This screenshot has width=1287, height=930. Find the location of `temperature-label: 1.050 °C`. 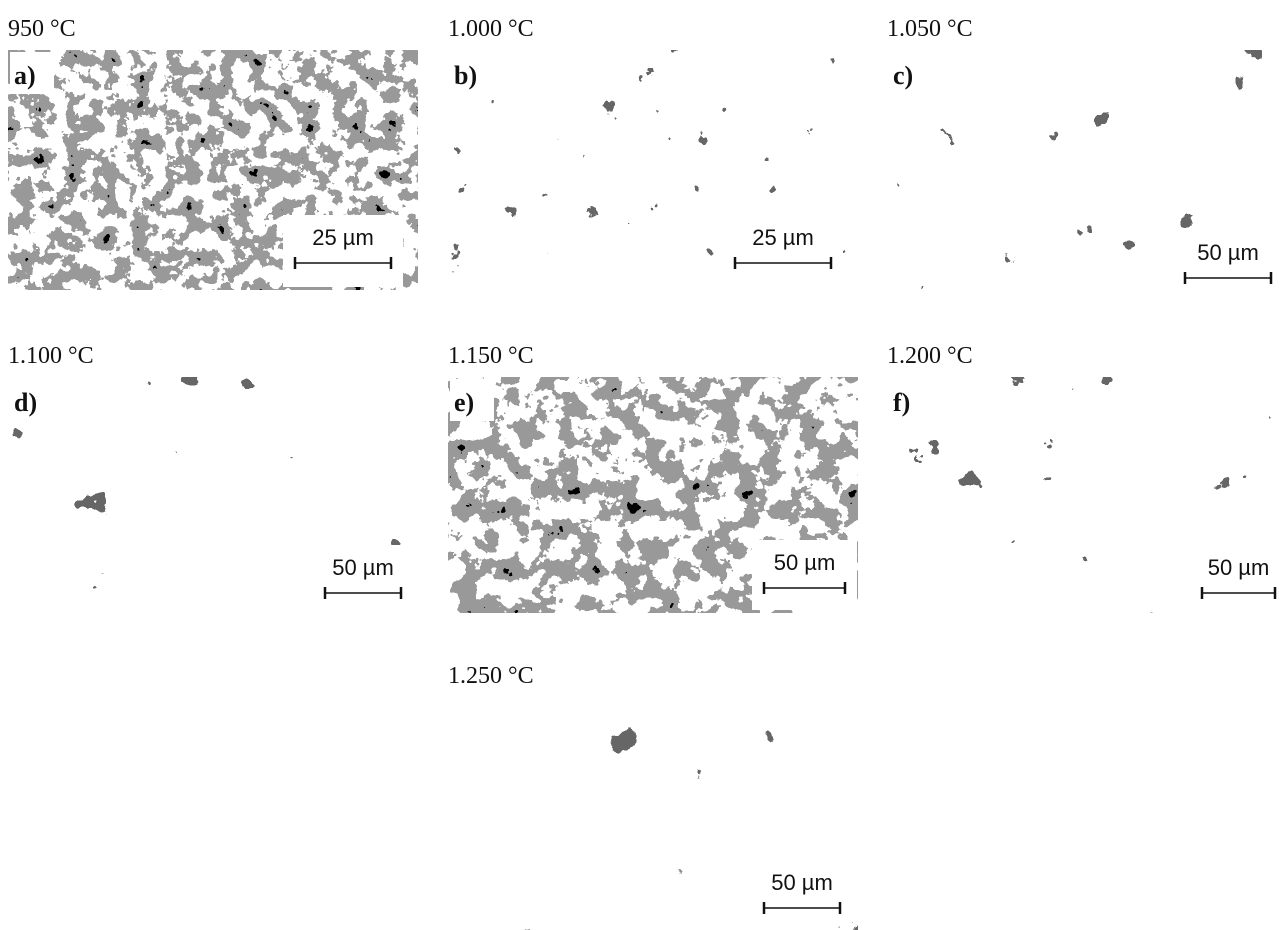

temperature-label: 1.050 °C is located at coordinates (930, 29).